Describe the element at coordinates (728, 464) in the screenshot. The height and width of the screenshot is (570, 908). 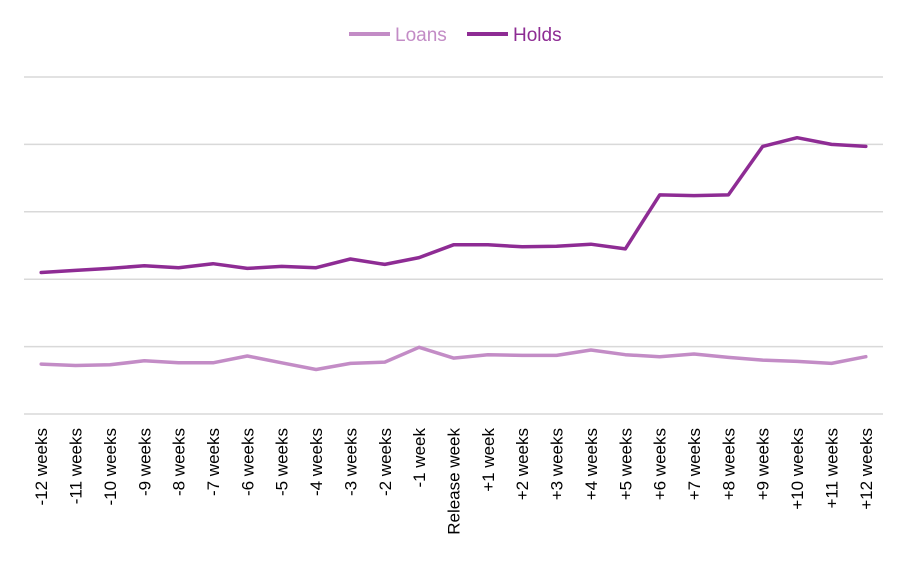
I see `x-tick-label: +8 weeks` at that location.